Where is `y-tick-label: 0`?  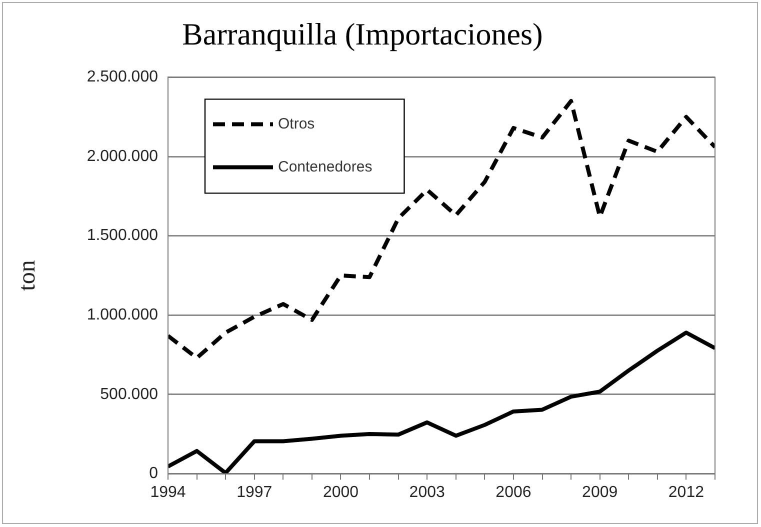
y-tick-label: 0 is located at coordinates (153, 473).